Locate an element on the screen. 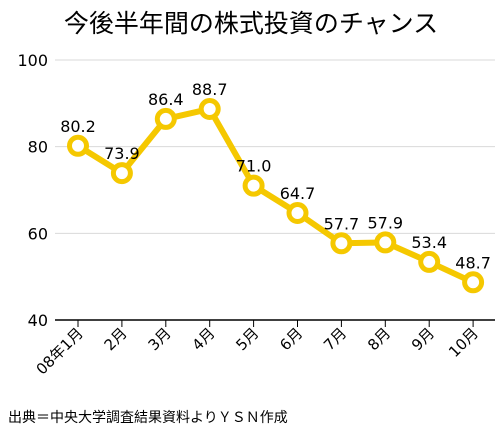 The width and height of the screenshot is (502, 435). x-tick-label: 3月 is located at coordinates (160, 339).